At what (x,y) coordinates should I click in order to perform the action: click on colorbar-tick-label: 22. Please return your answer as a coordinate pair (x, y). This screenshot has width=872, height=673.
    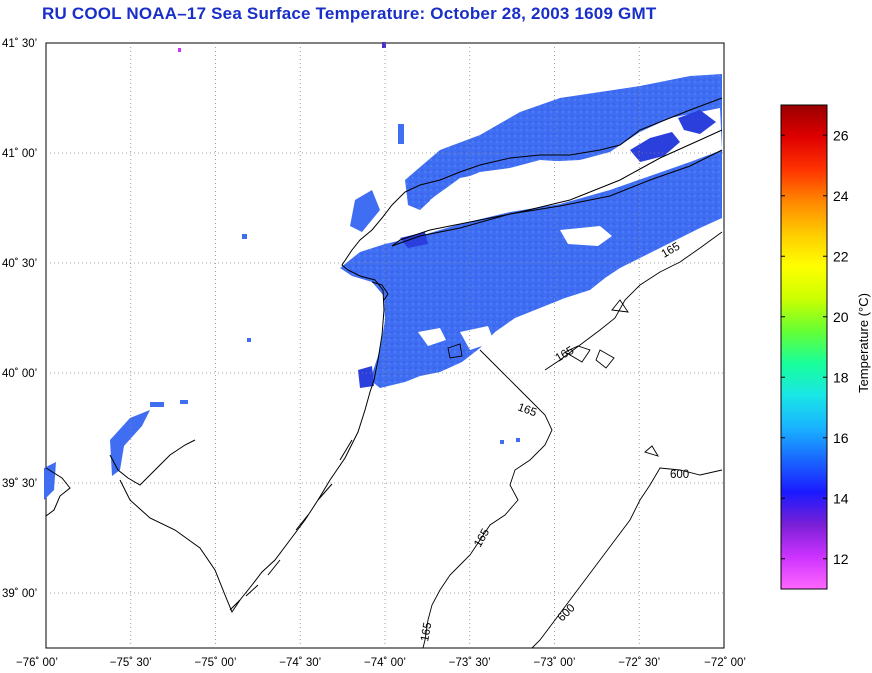
    Looking at the image, I should click on (841, 256).